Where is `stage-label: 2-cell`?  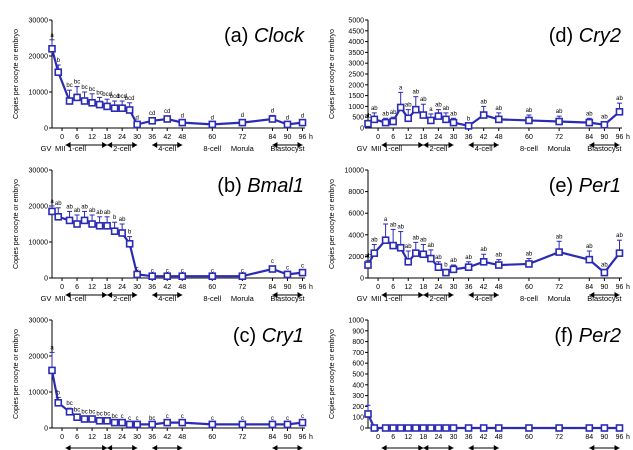 stage-label: 2-cell is located at coordinates (438, 148).